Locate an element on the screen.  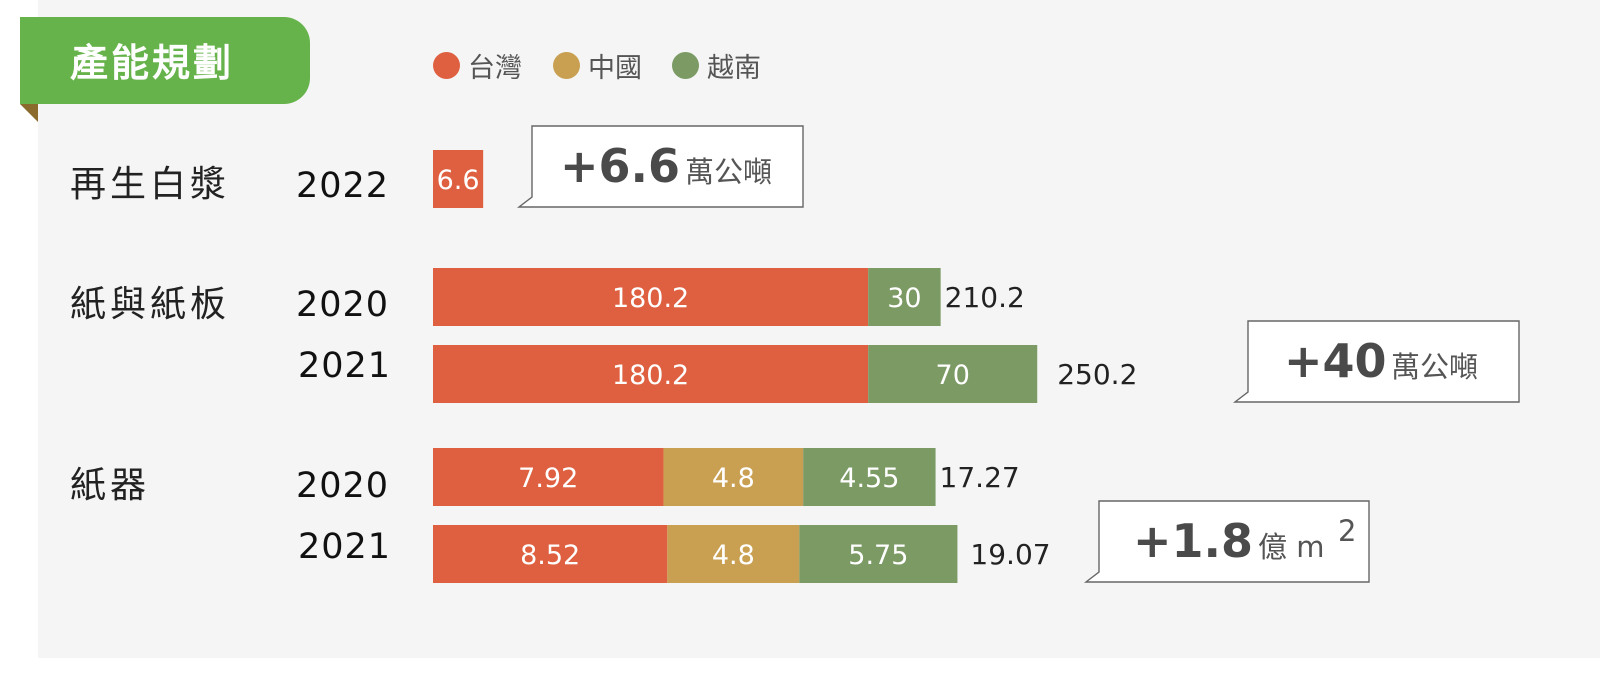
legend-label: 台灣 is located at coordinates (495, 68).